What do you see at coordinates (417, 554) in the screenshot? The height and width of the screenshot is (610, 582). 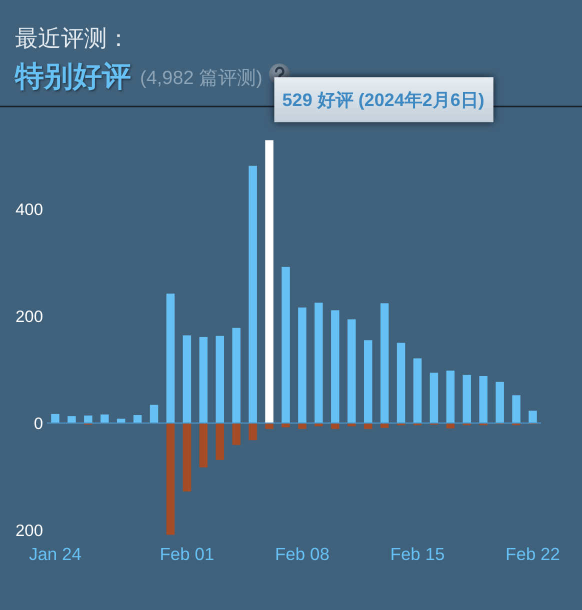 I see `x-tick-label: Feb 15` at bounding box center [417, 554].